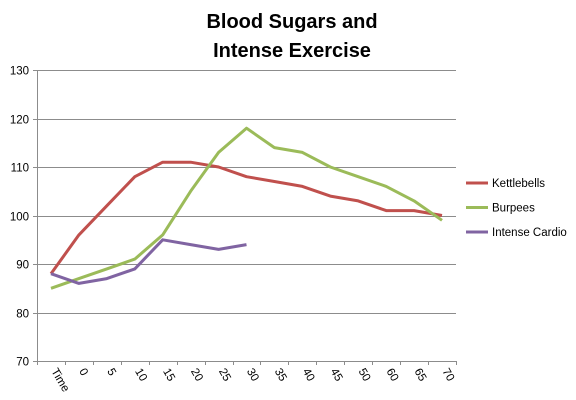  Describe the element at coordinates (292, 51) in the screenshot. I see `chart-title-line-2: Intense Exercise` at that location.